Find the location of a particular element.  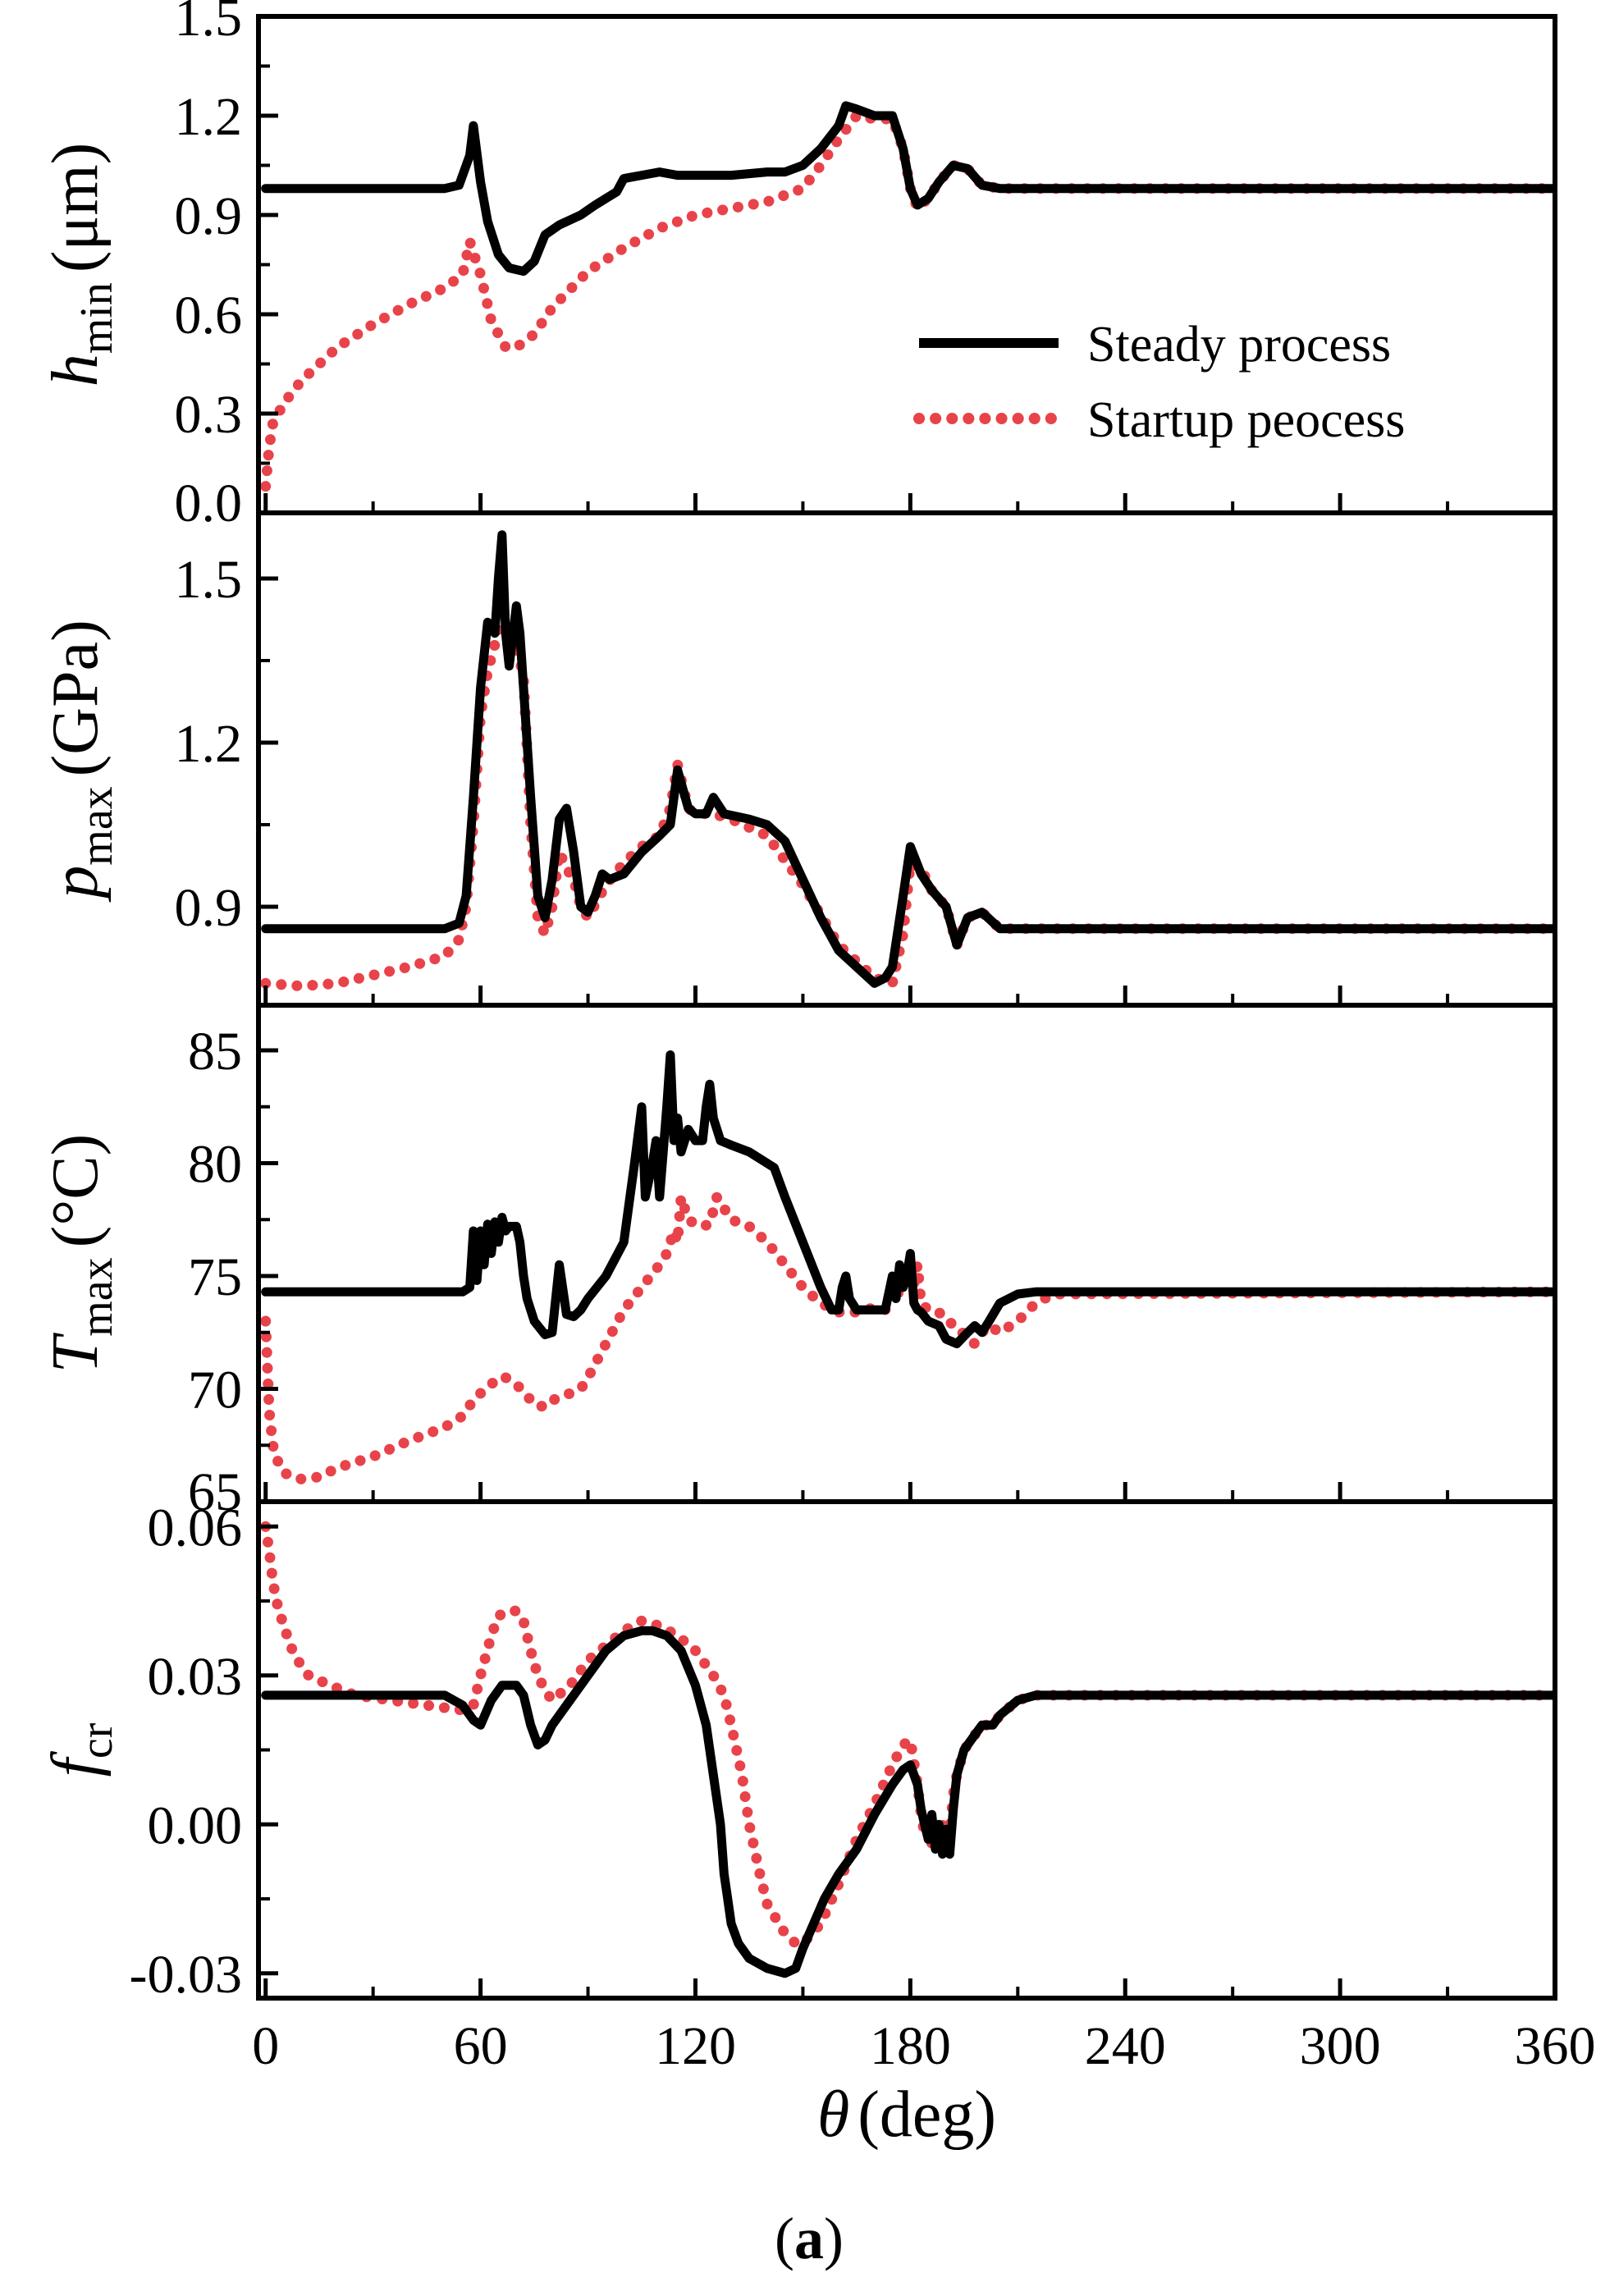

steady-series-line-f_cr is located at coordinates (908, 1802).